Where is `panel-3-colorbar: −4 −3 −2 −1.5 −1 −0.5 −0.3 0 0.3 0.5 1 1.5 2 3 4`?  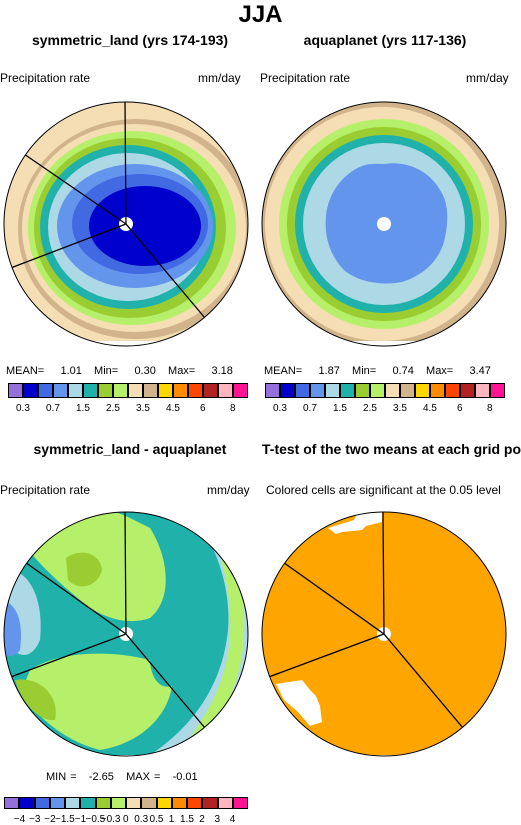
panel-3-colorbar: −4 −3 −2 −1.5 −1 −0.5 −0.3 0 0.3 0.5 1 1.5 2 3 4 is located at coordinates (126, 811).